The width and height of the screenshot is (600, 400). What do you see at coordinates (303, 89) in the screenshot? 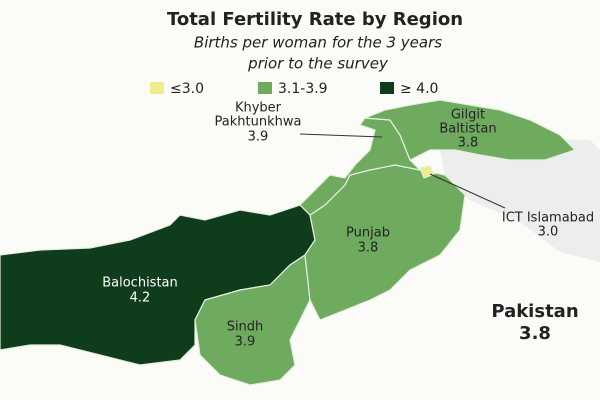
I see `legend-label: 3.1-3.9` at bounding box center [303, 89].